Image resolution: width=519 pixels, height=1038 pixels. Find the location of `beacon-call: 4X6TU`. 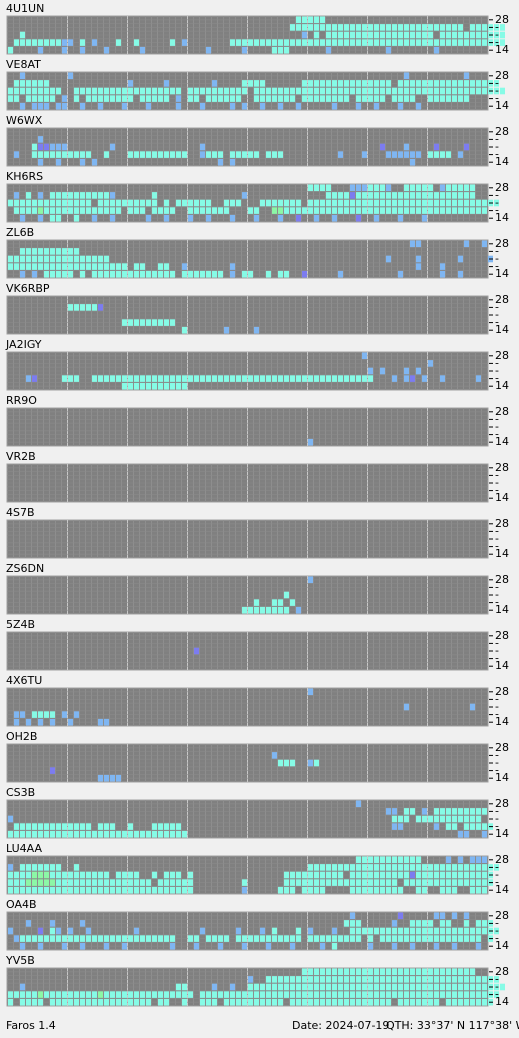

beacon-call: 4X6TU is located at coordinates (24, 680).